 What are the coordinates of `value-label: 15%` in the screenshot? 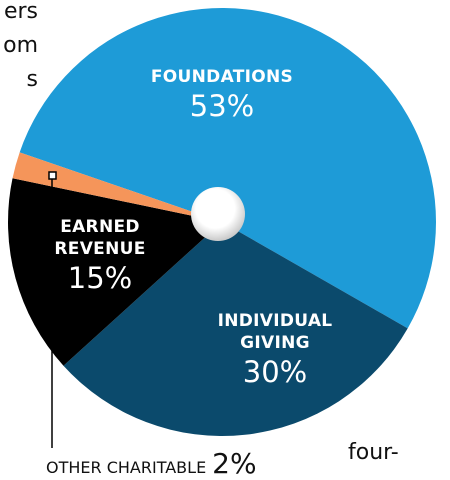 It's located at (100, 278).